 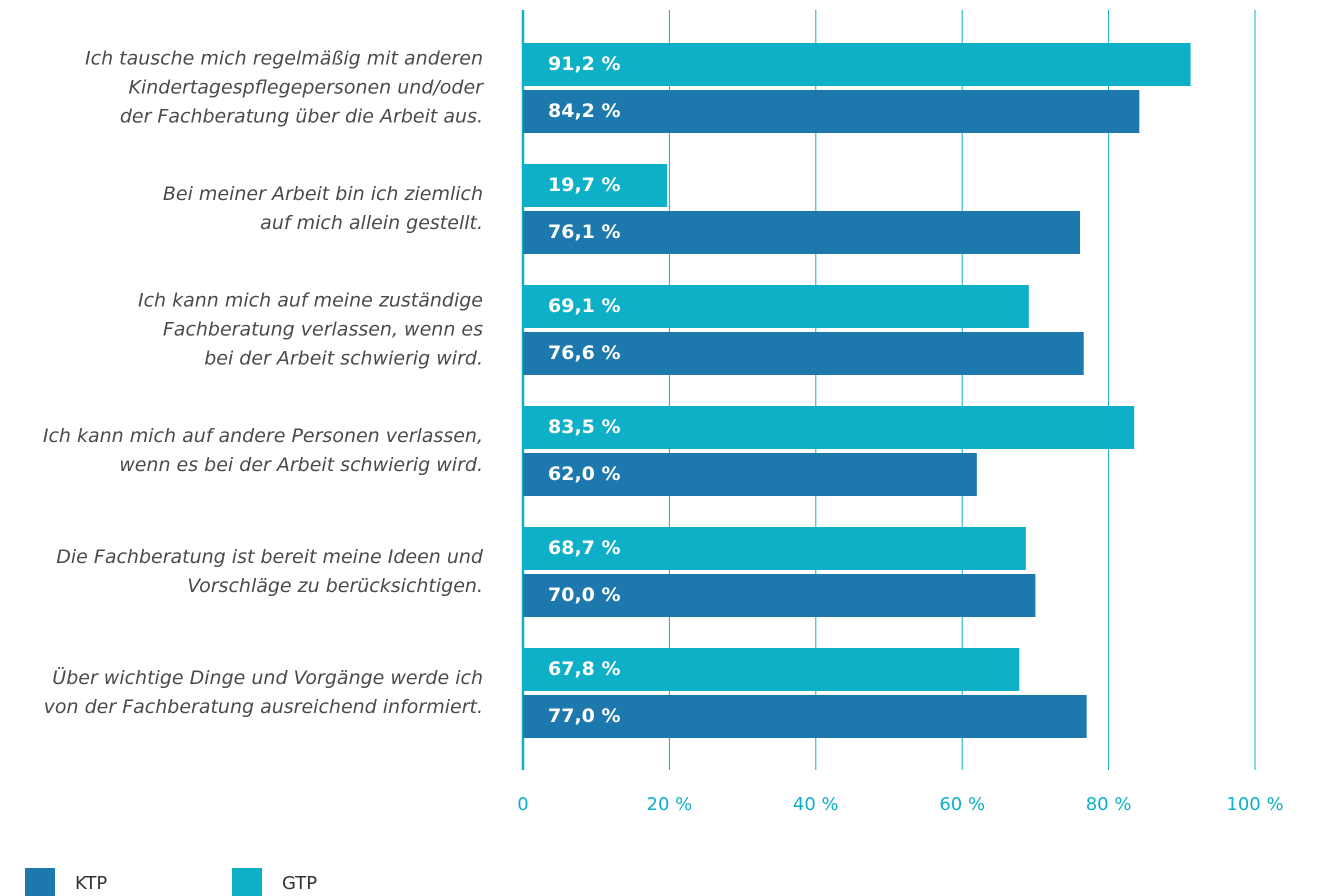 I want to click on category-label: bei der Arbeit schwierig wird., so click(x=343, y=359).